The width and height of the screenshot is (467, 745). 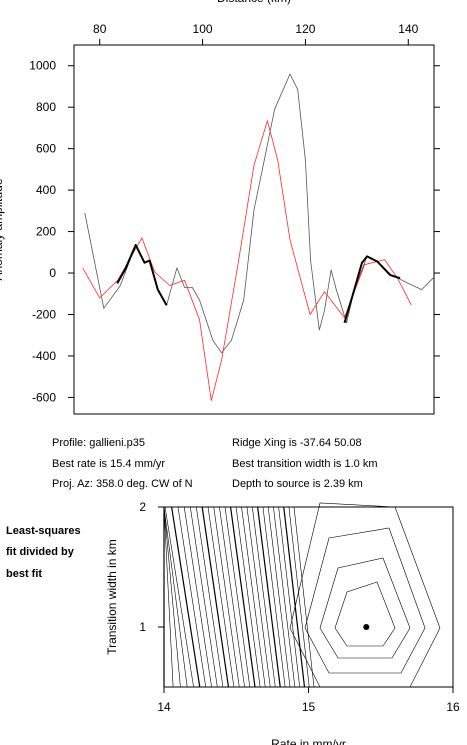 What do you see at coordinates (46, 107) in the screenshot?
I see `y-tick-label: 800` at bounding box center [46, 107].